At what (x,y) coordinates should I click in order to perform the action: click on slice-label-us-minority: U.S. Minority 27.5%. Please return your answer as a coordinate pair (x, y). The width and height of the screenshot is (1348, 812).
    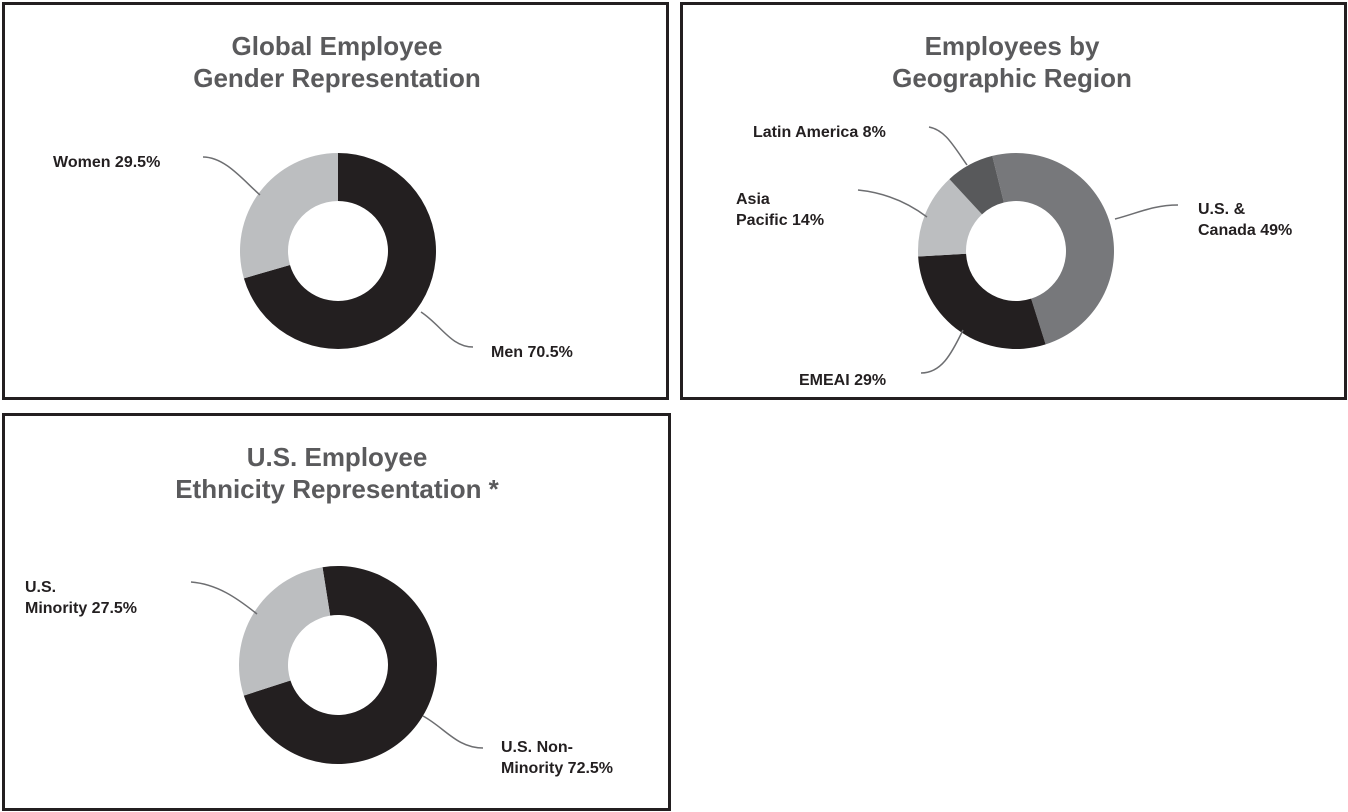
    Looking at the image, I should click on (81, 598).